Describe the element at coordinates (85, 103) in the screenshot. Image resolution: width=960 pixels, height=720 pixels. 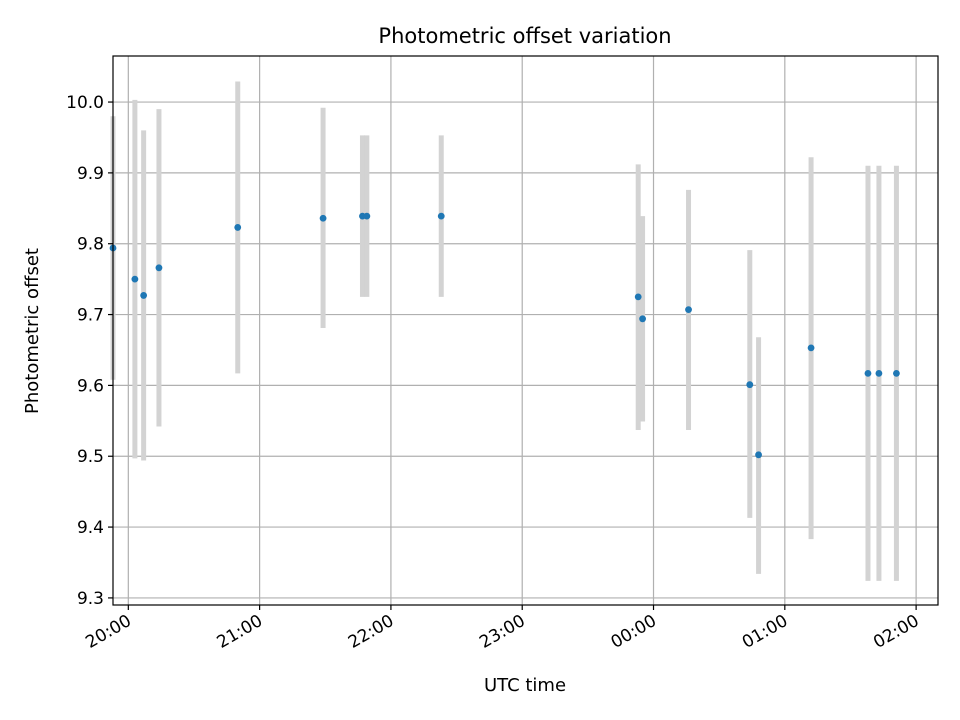
I see `y-tick-label: 10.0` at that location.